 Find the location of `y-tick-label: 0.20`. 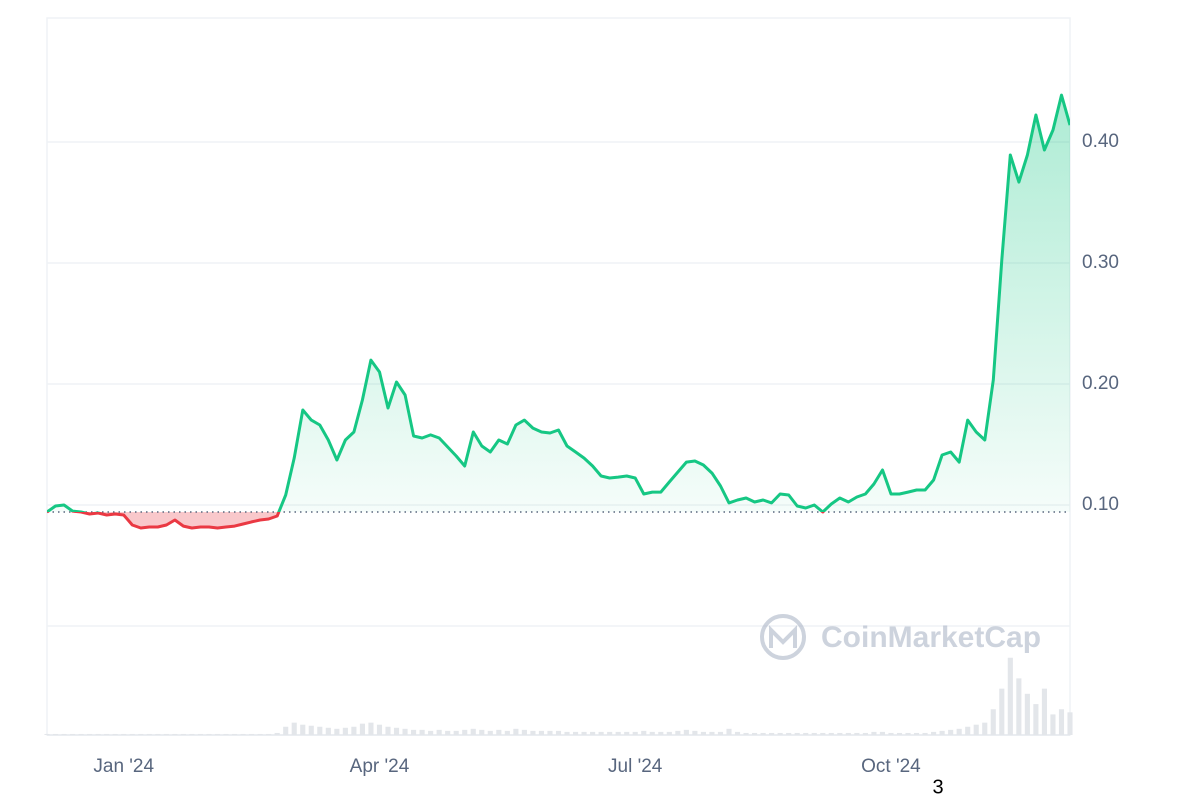

y-tick-label: 0.20 is located at coordinates (1100, 383).